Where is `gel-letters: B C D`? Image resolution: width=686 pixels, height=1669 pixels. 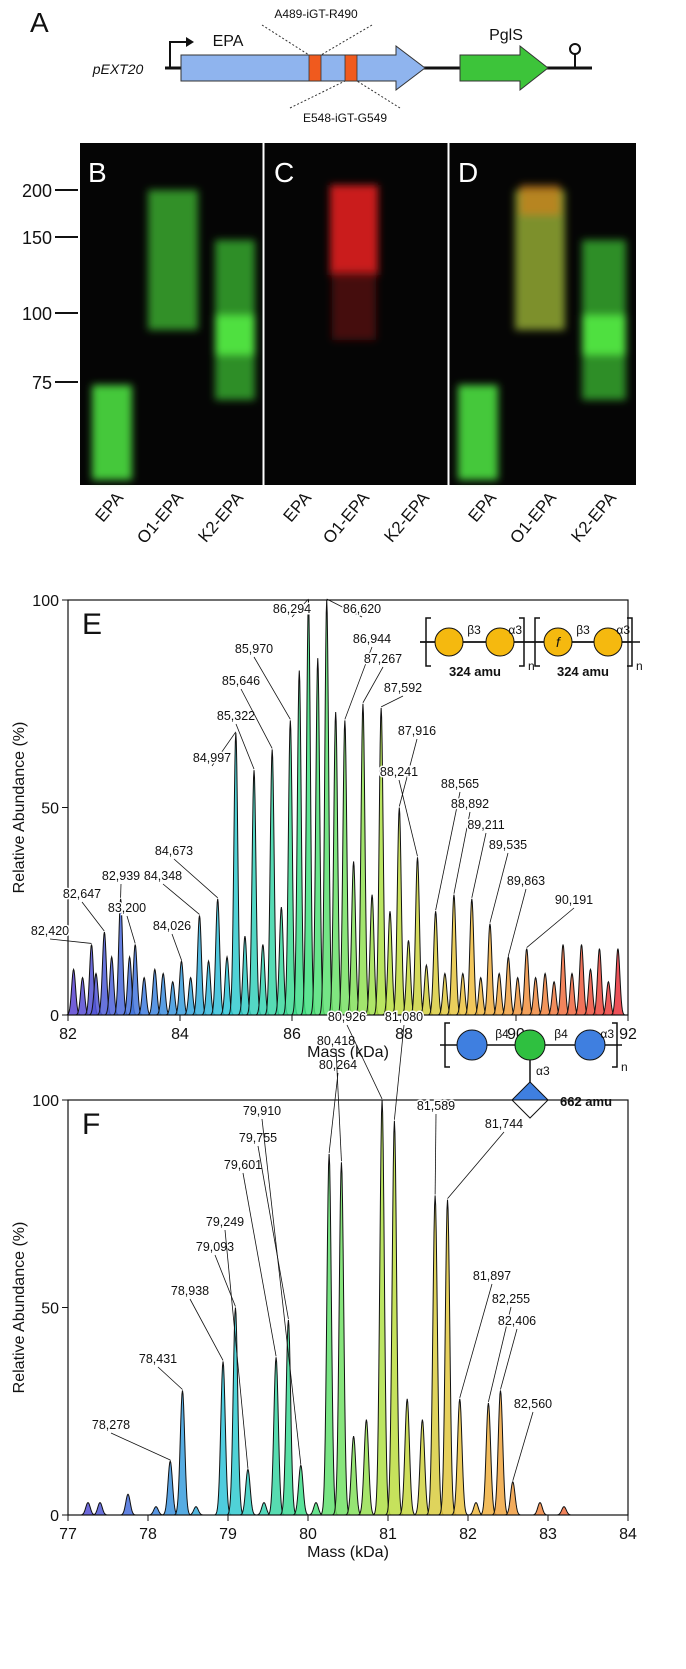
gel-letters: B C D is located at coordinates (283, 172).